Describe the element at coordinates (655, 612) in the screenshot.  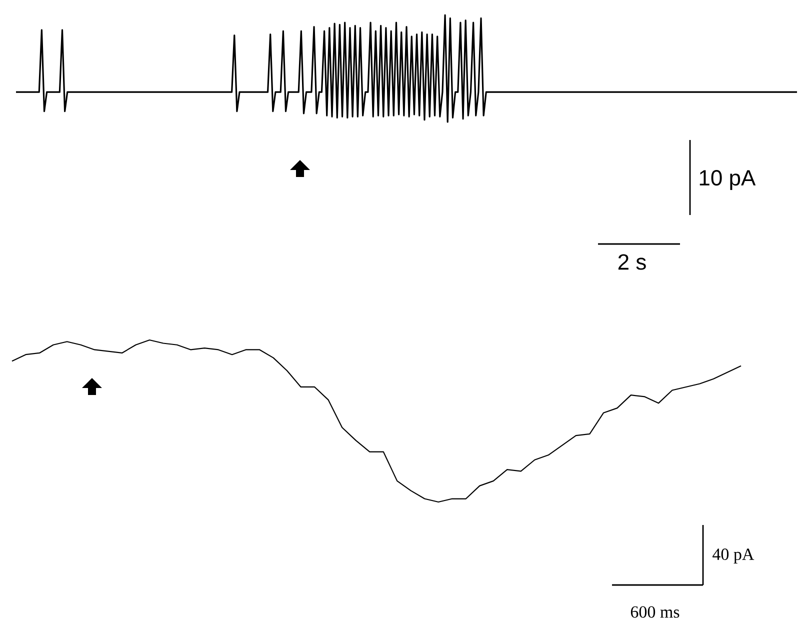
I see `text: 600 ms` at that location.